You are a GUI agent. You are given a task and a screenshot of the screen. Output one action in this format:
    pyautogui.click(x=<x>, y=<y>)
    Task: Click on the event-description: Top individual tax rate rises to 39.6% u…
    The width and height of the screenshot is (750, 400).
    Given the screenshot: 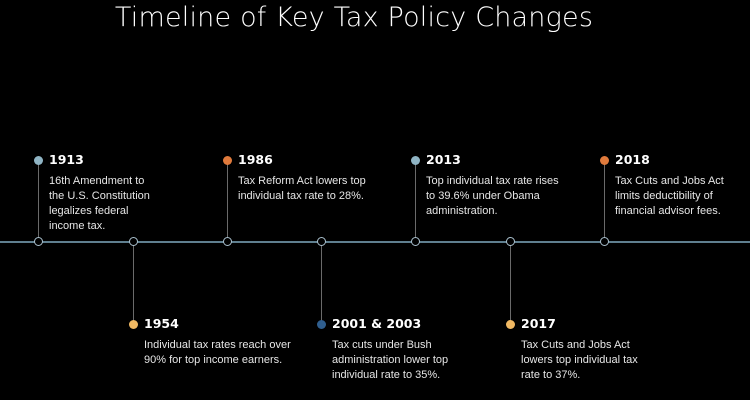 What is the action you would take?
    pyautogui.click(x=492, y=196)
    